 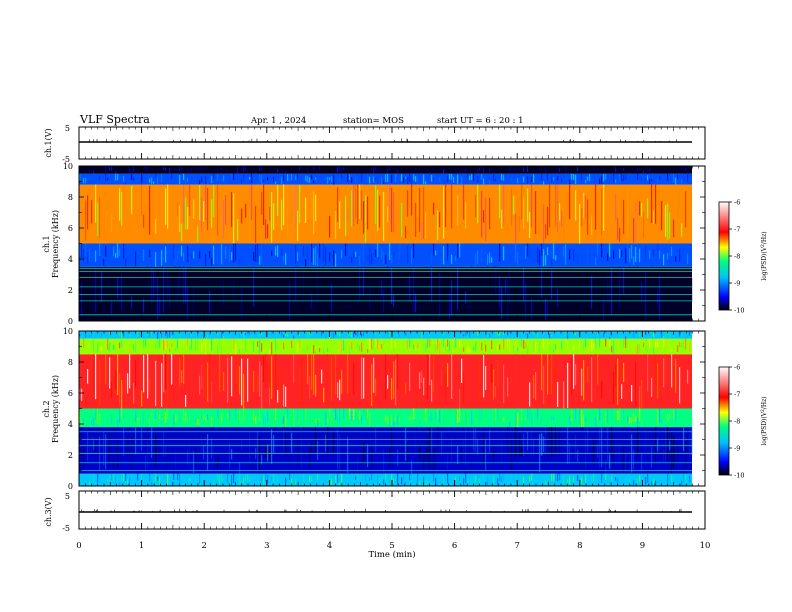 I want to click on colorbar-ch1: -6 -7 -8 -9 -10 log(PSD)(V2/Hz), so click(x=743, y=257).